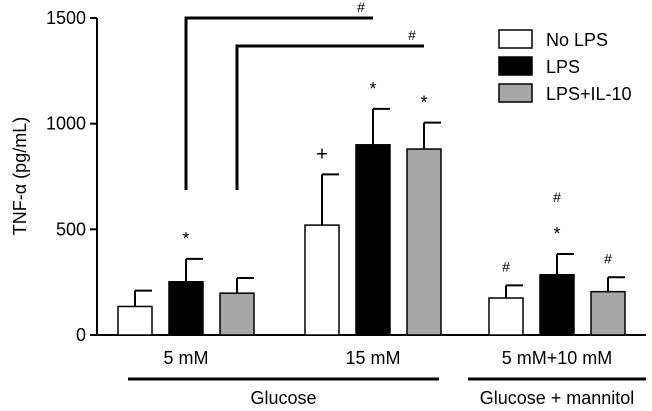  What do you see at coordinates (186, 358) in the screenshot?
I see `category-label: 5 mM` at bounding box center [186, 358].